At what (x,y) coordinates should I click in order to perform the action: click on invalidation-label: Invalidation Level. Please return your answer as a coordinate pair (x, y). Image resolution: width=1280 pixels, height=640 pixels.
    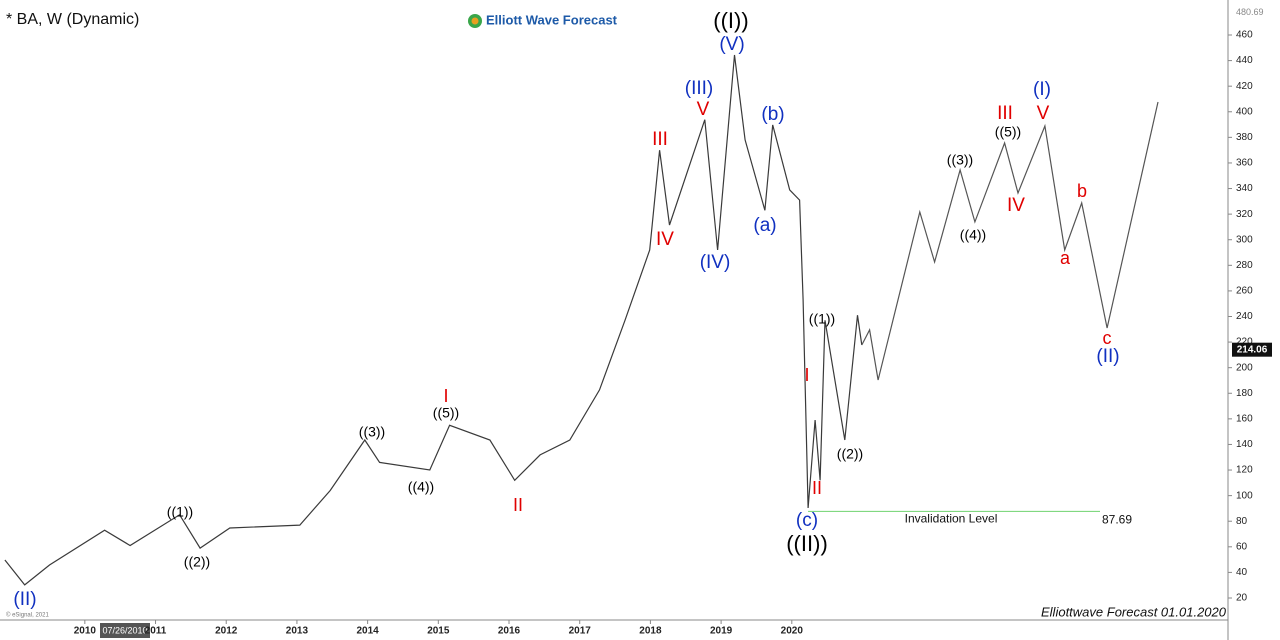
    Looking at the image, I should click on (951, 519).